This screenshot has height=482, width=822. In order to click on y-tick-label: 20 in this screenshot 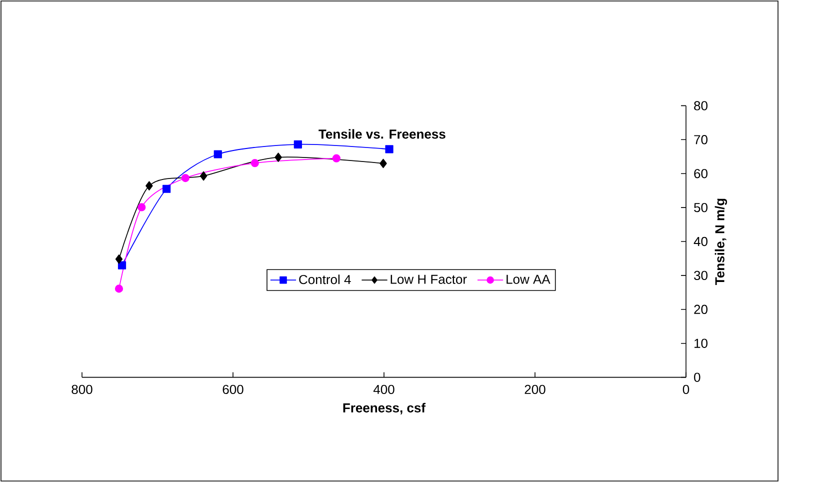, I will do `click(701, 309)`.